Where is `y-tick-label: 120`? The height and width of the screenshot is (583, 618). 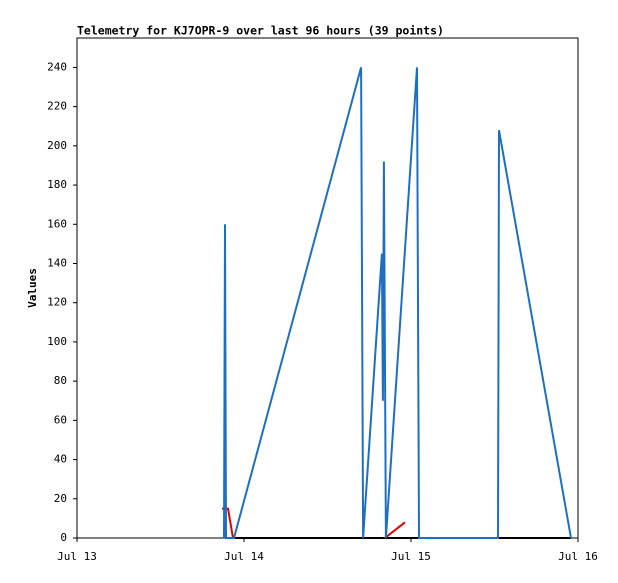
y-tick-label: 120 is located at coordinates (57, 302).